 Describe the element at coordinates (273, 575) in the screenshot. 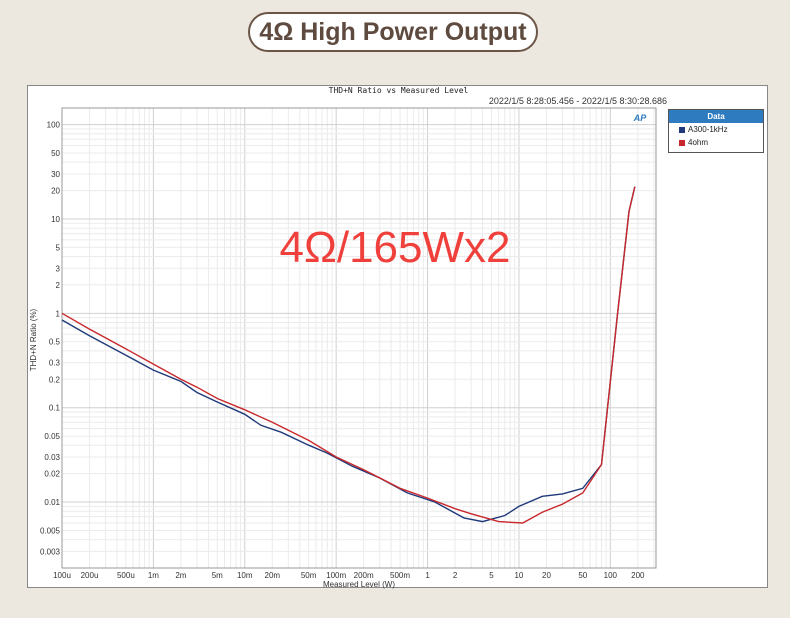

I see `x-tick-label: 20m` at that location.